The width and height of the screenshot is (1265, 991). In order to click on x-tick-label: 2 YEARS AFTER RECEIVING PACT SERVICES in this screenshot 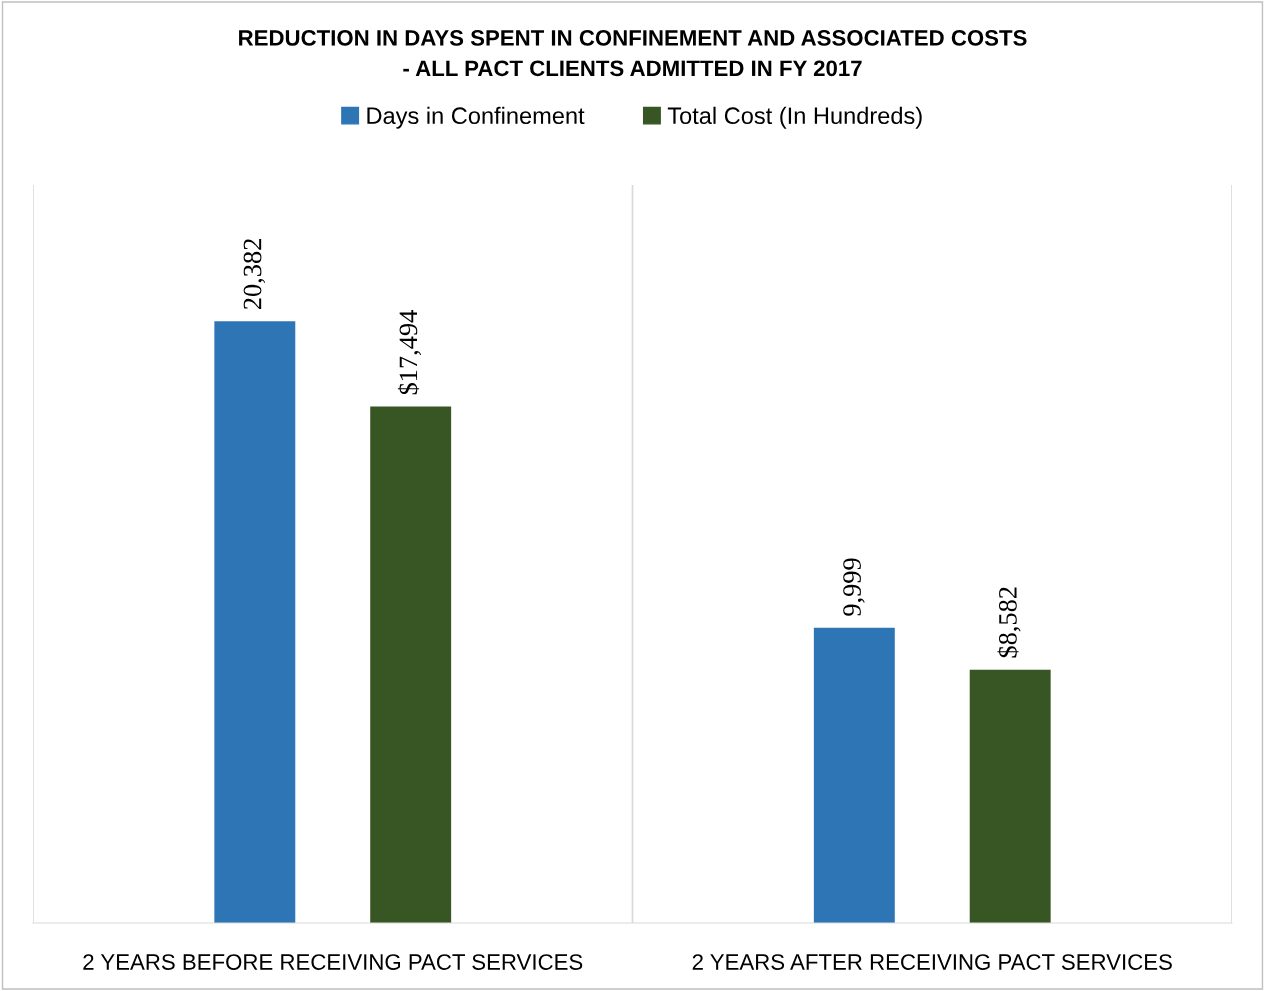, I will do `click(932, 962)`.